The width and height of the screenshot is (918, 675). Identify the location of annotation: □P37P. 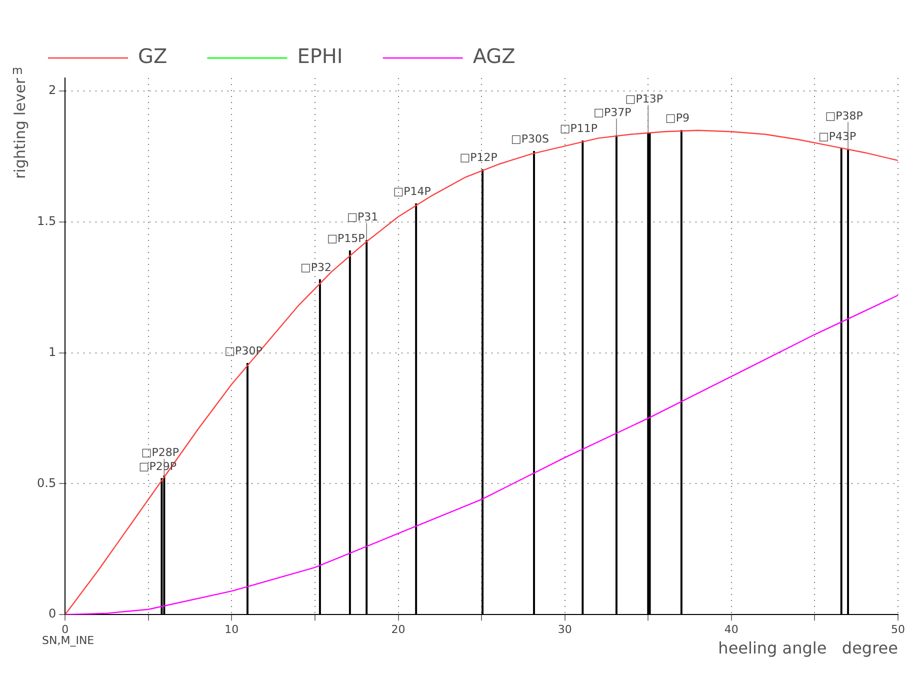
(613, 112).